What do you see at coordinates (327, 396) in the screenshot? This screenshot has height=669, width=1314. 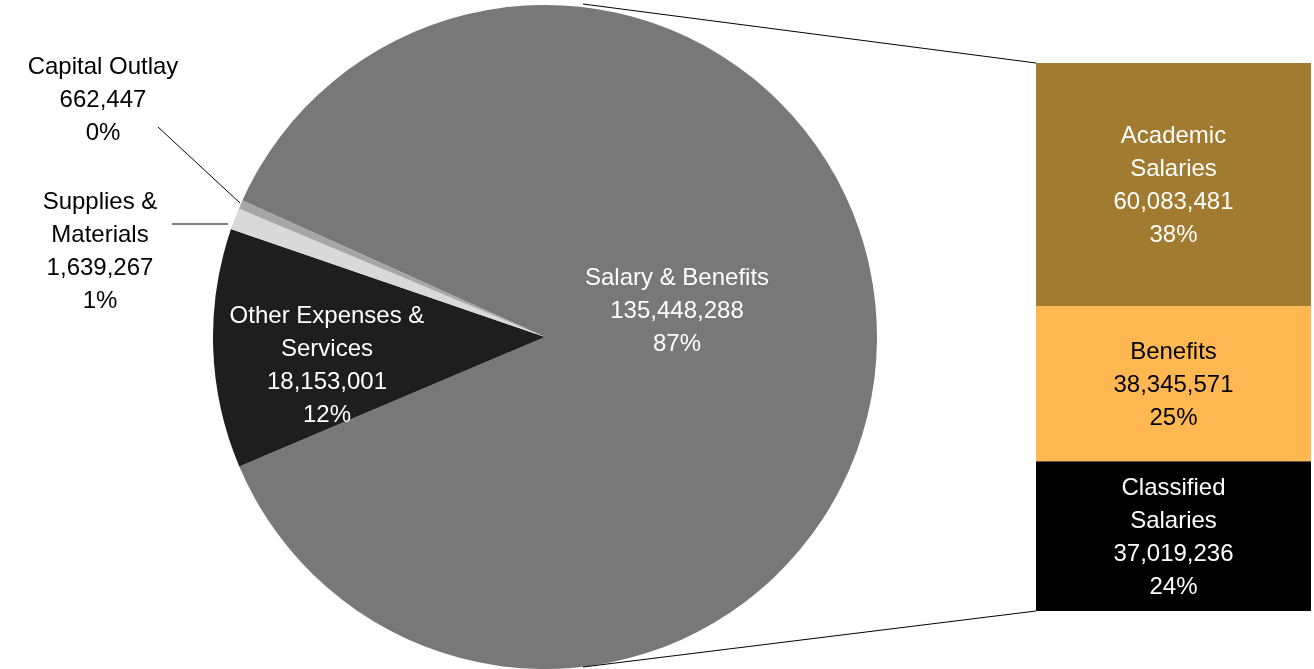 I see `data-label: 18,153,001 12%` at bounding box center [327, 396].